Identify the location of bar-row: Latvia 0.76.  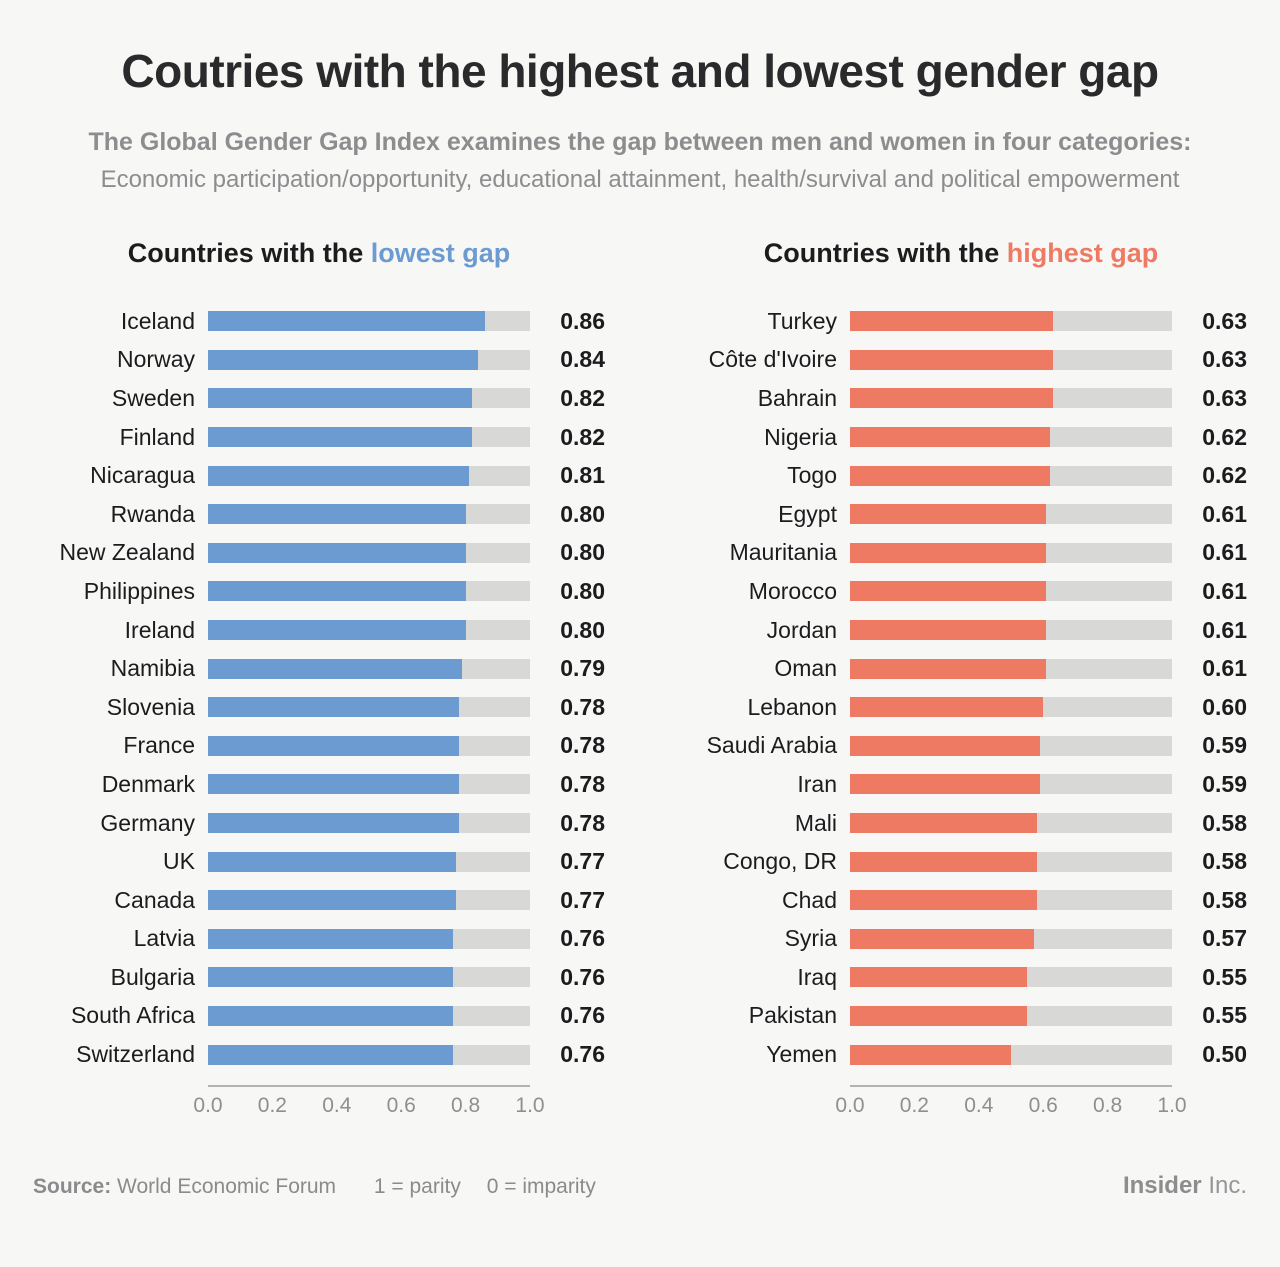
(319, 939).